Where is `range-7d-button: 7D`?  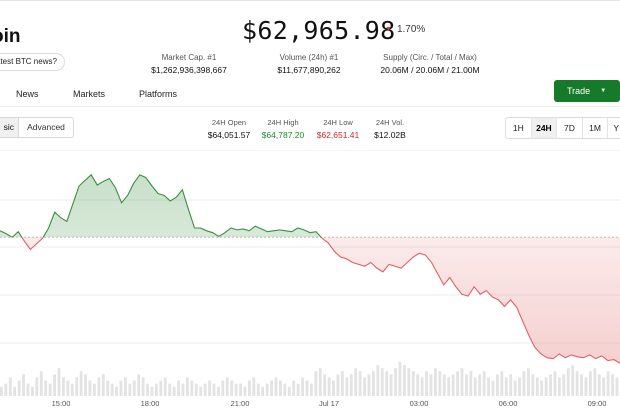 range-7d-button: 7D is located at coordinates (570, 128).